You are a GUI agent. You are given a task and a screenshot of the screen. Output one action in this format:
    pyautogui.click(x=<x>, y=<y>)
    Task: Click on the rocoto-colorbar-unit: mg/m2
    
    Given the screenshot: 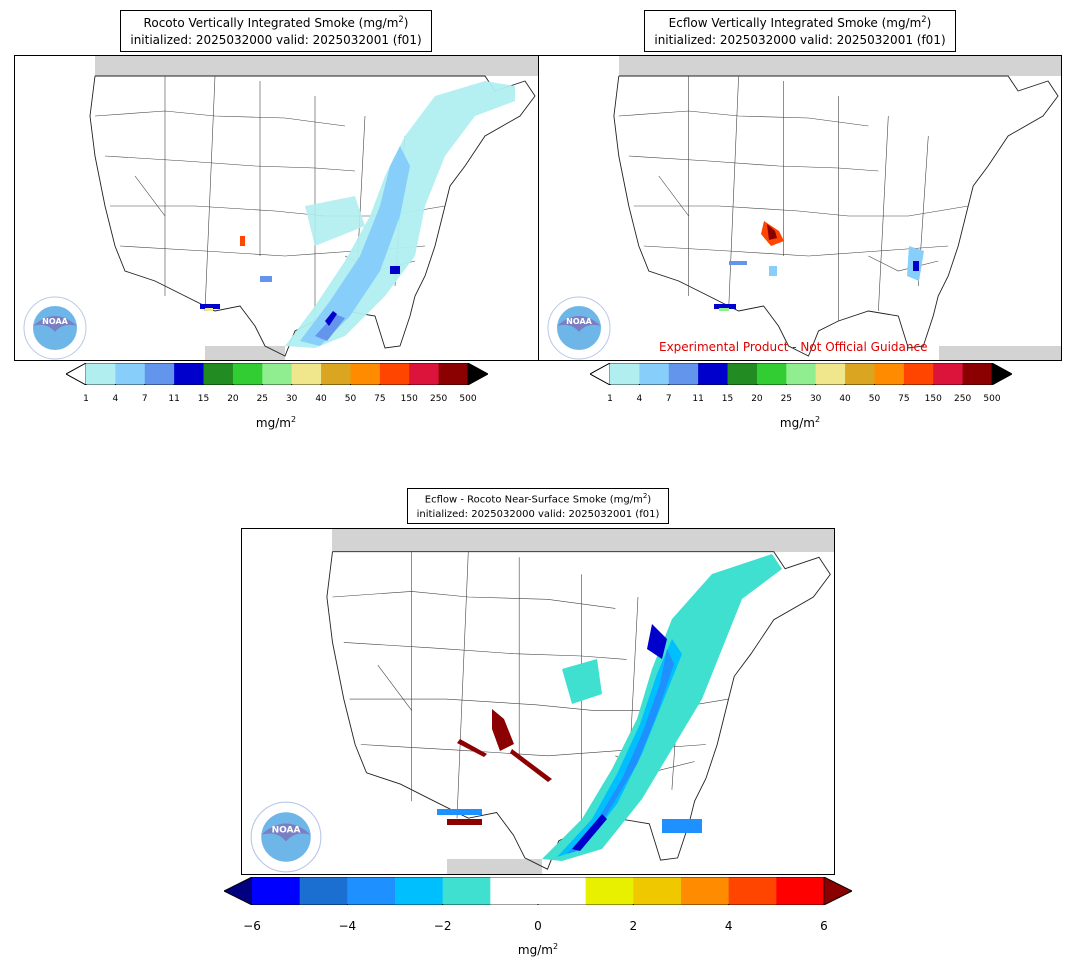 What is the action you would take?
    pyautogui.click(x=276, y=422)
    